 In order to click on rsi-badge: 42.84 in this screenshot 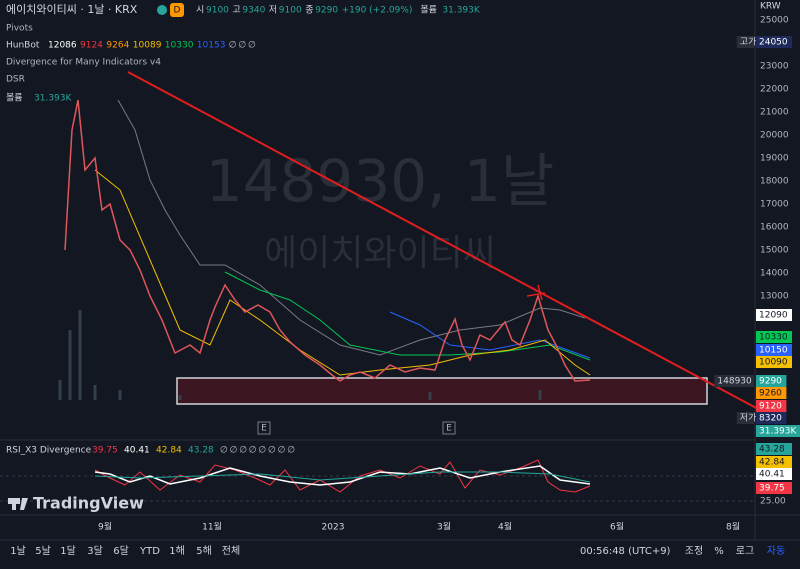, I will do `click(772, 463)`.